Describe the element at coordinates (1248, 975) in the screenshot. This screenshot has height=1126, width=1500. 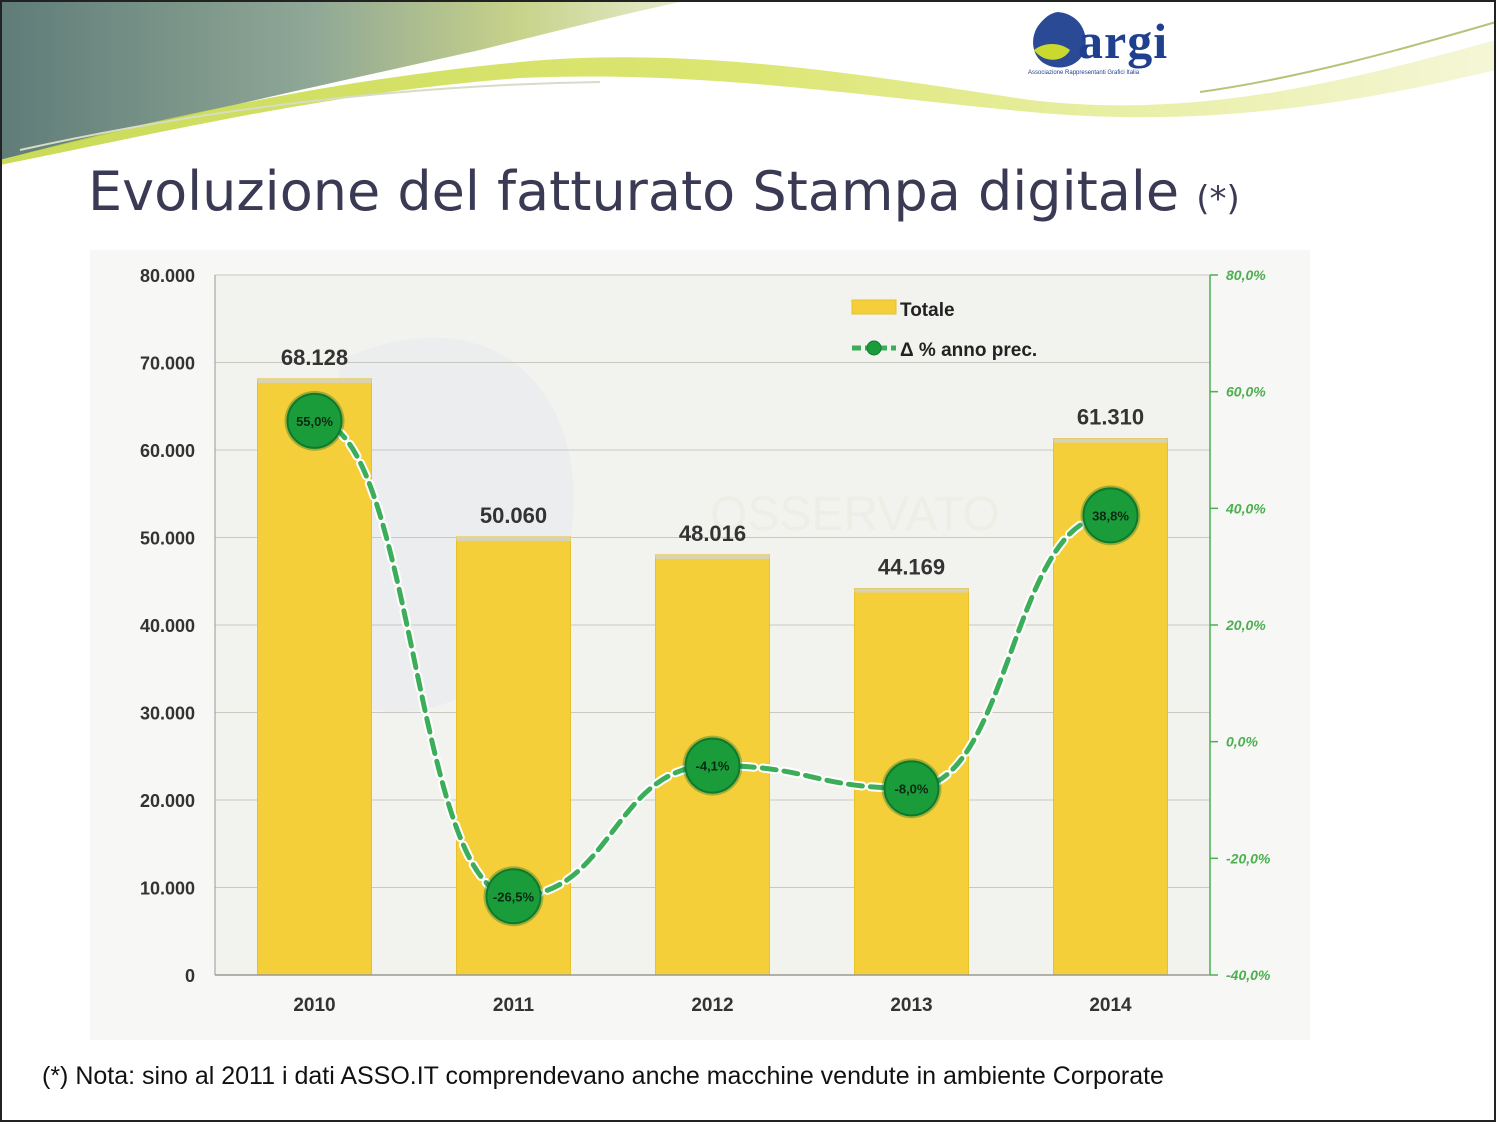
I see `right-tick-label: -40,0%` at that location.